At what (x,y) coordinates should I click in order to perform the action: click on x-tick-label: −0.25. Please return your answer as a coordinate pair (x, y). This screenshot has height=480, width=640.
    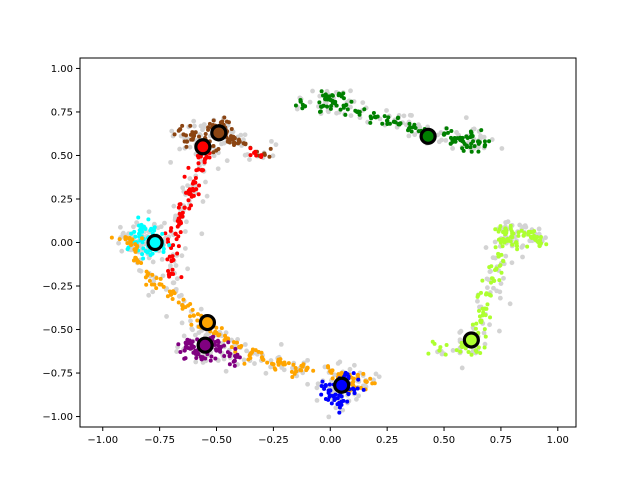
    Looking at the image, I should click on (273, 440).